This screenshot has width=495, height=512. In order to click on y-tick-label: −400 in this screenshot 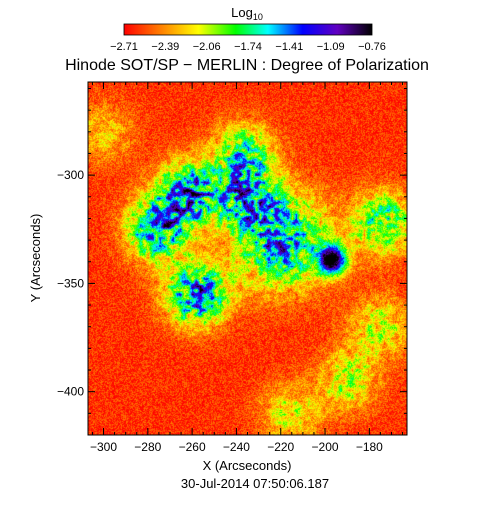, I will do `click(70, 392)`.